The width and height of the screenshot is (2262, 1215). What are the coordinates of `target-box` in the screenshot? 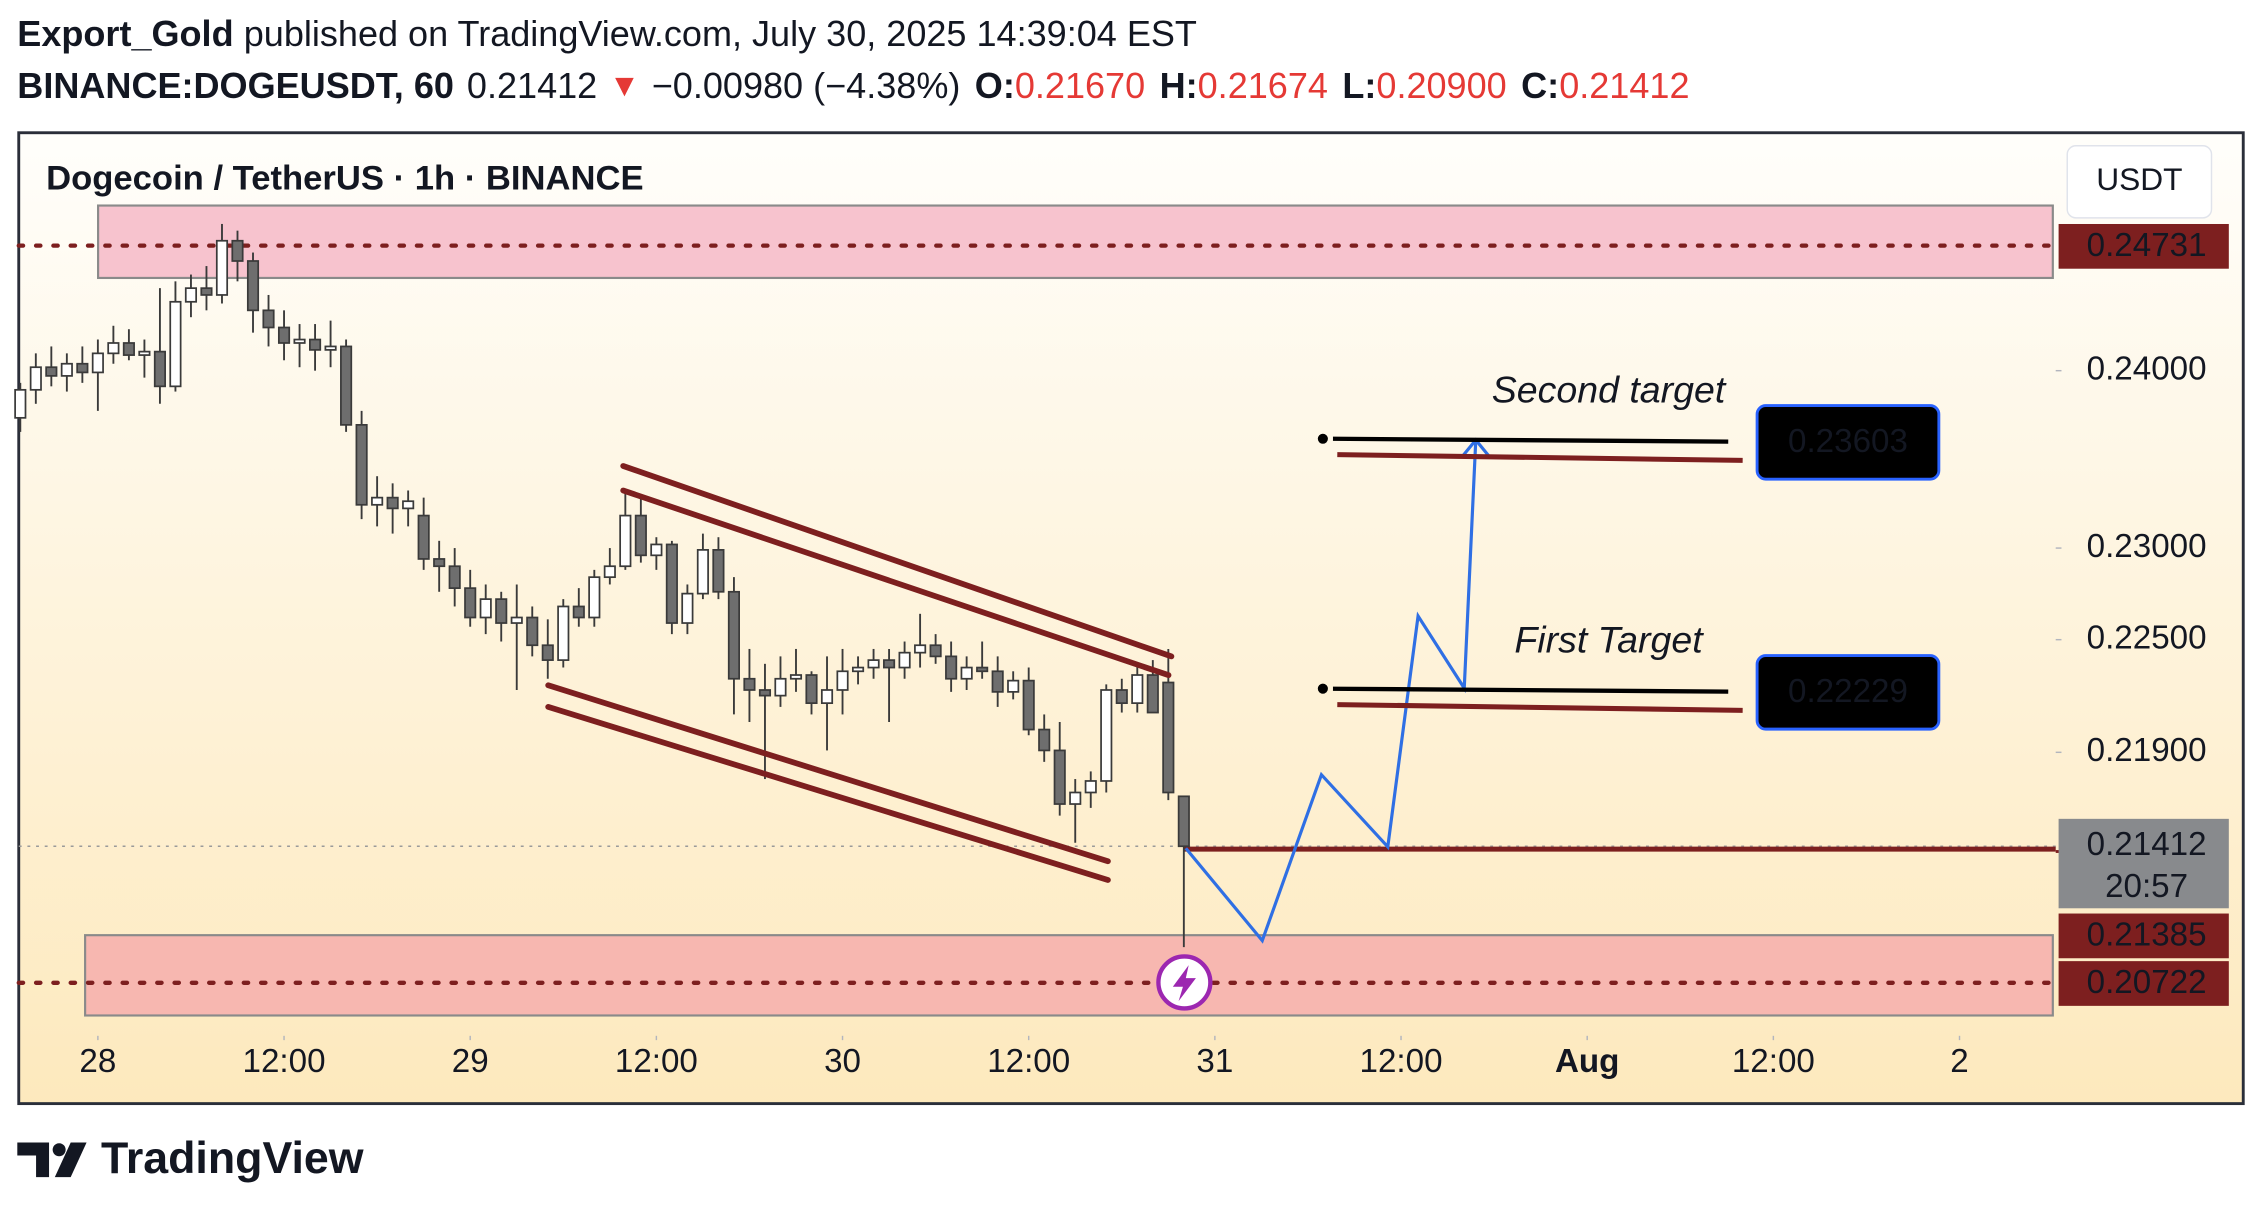 It's located at (1848, 442).